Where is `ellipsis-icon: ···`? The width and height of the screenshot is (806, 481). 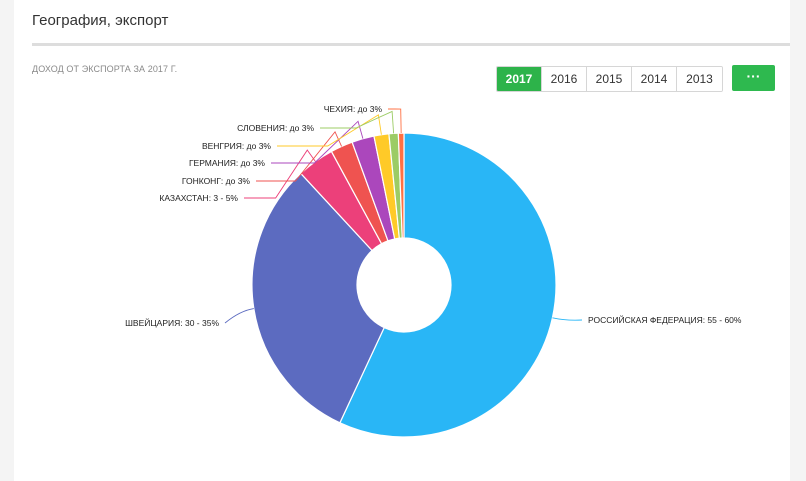 ellipsis-icon: ··· is located at coordinates (753, 76).